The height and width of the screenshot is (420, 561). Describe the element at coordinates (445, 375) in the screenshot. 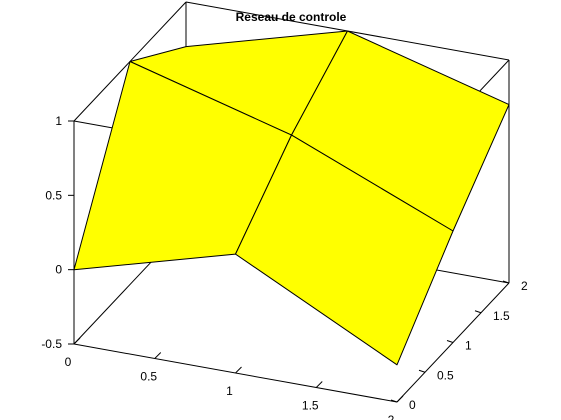

I see `y-tick-label: 0.5` at that location.